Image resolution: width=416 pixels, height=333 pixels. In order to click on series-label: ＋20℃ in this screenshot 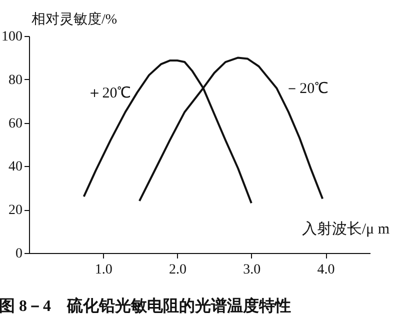, I will do `click(109, 93)`.